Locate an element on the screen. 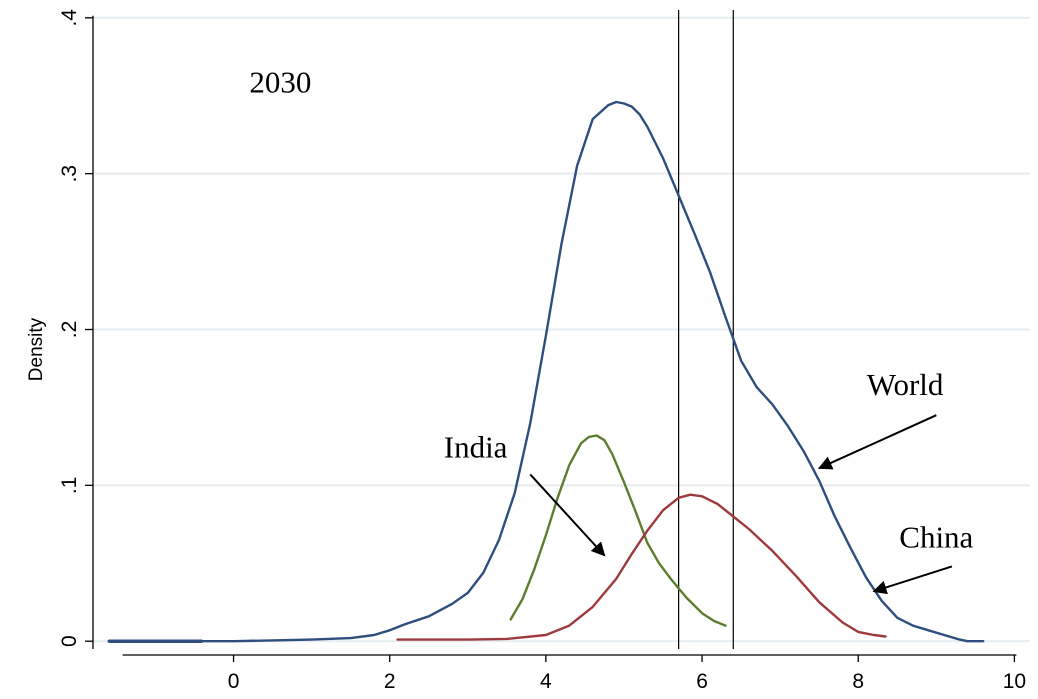  annotation-label: World is located at coordinates (905, 384).